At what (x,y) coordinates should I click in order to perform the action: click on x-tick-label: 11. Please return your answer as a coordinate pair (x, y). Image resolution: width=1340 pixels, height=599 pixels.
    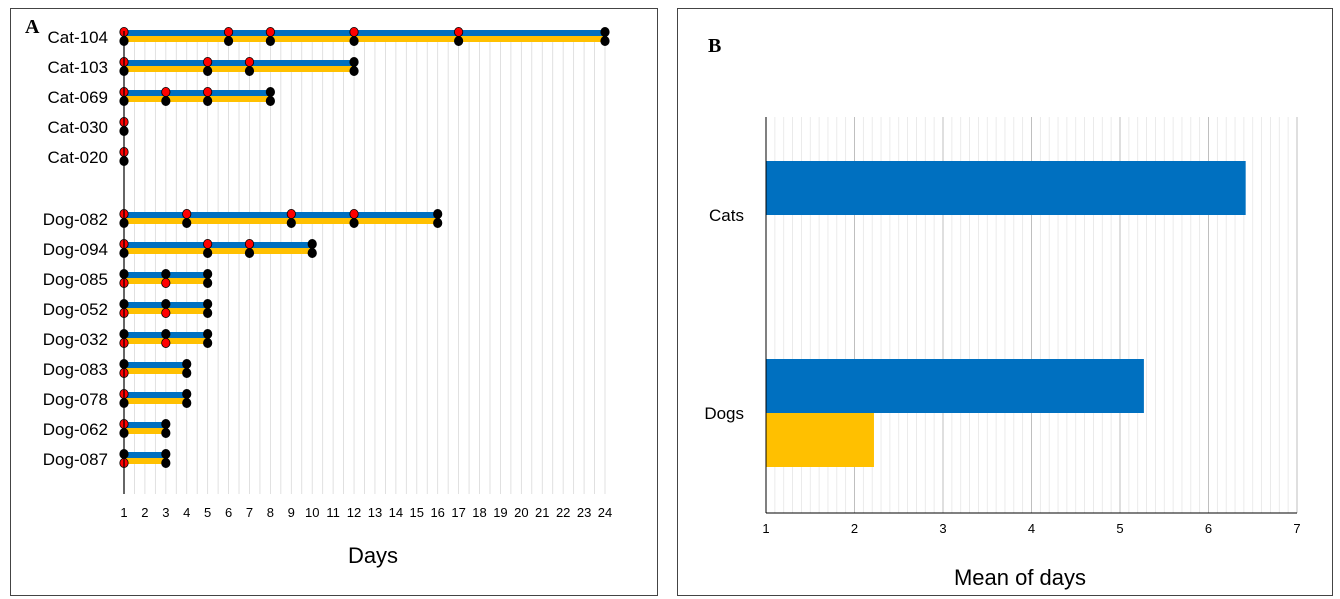
    Looking at the image, I should click on (333, 512).